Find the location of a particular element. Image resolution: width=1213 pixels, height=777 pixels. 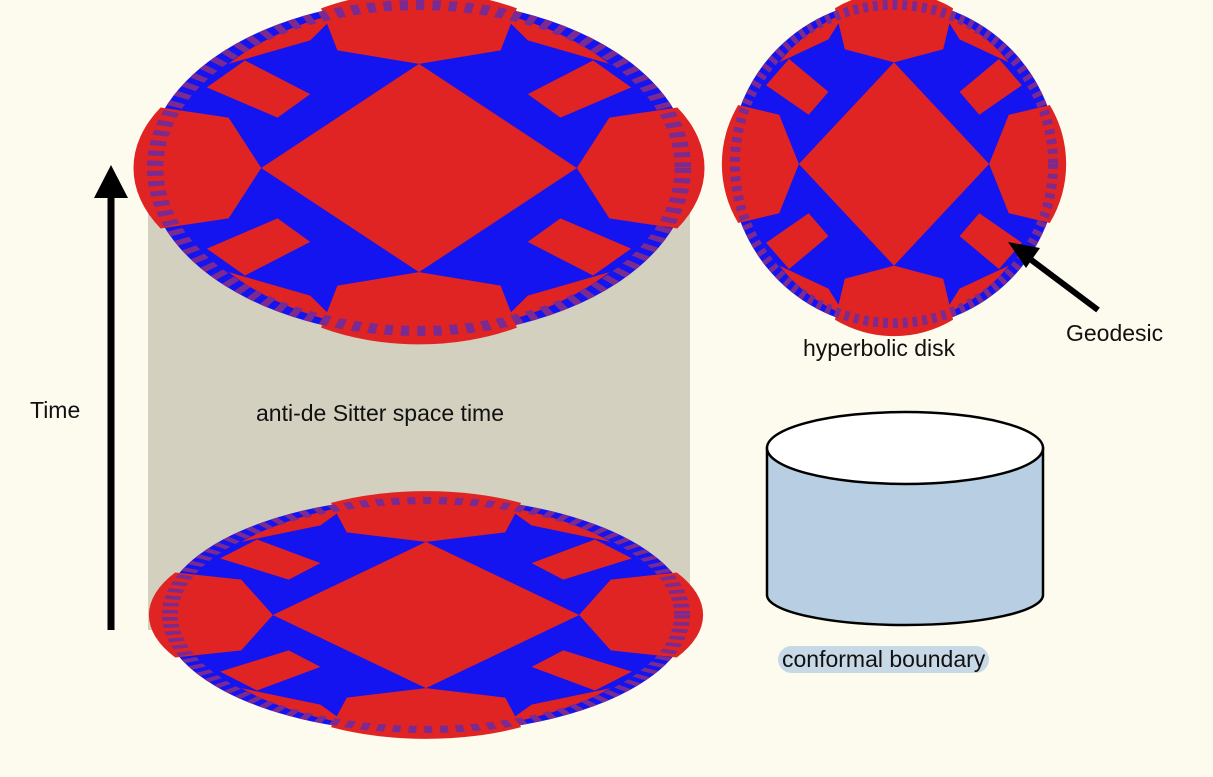

hyperbolic-disk is located at coordinates (894, 168).